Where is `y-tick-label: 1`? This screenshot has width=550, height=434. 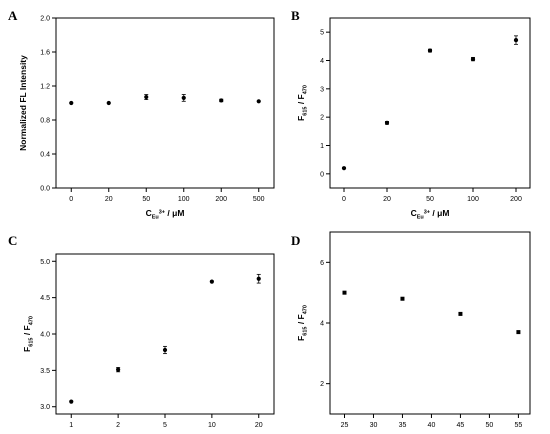 y-tick-label: 1 is located at coordinates (322, 146).